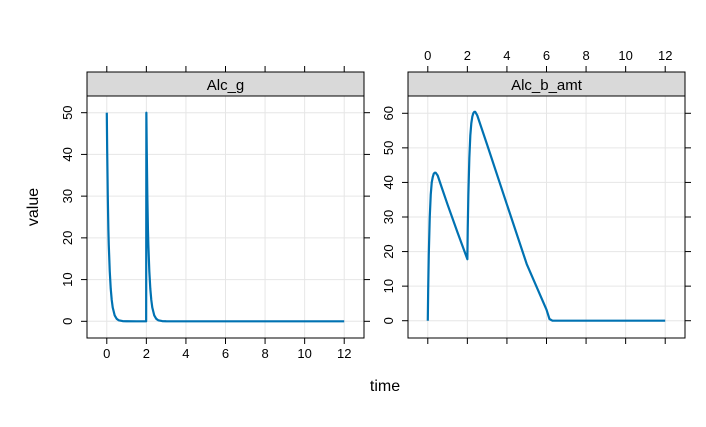 This screenshot has height=427, width=706. Describe the element at coordinates (388, 182) in the screenshot. I see `panel-2-y-tick-label: 40` at that location.